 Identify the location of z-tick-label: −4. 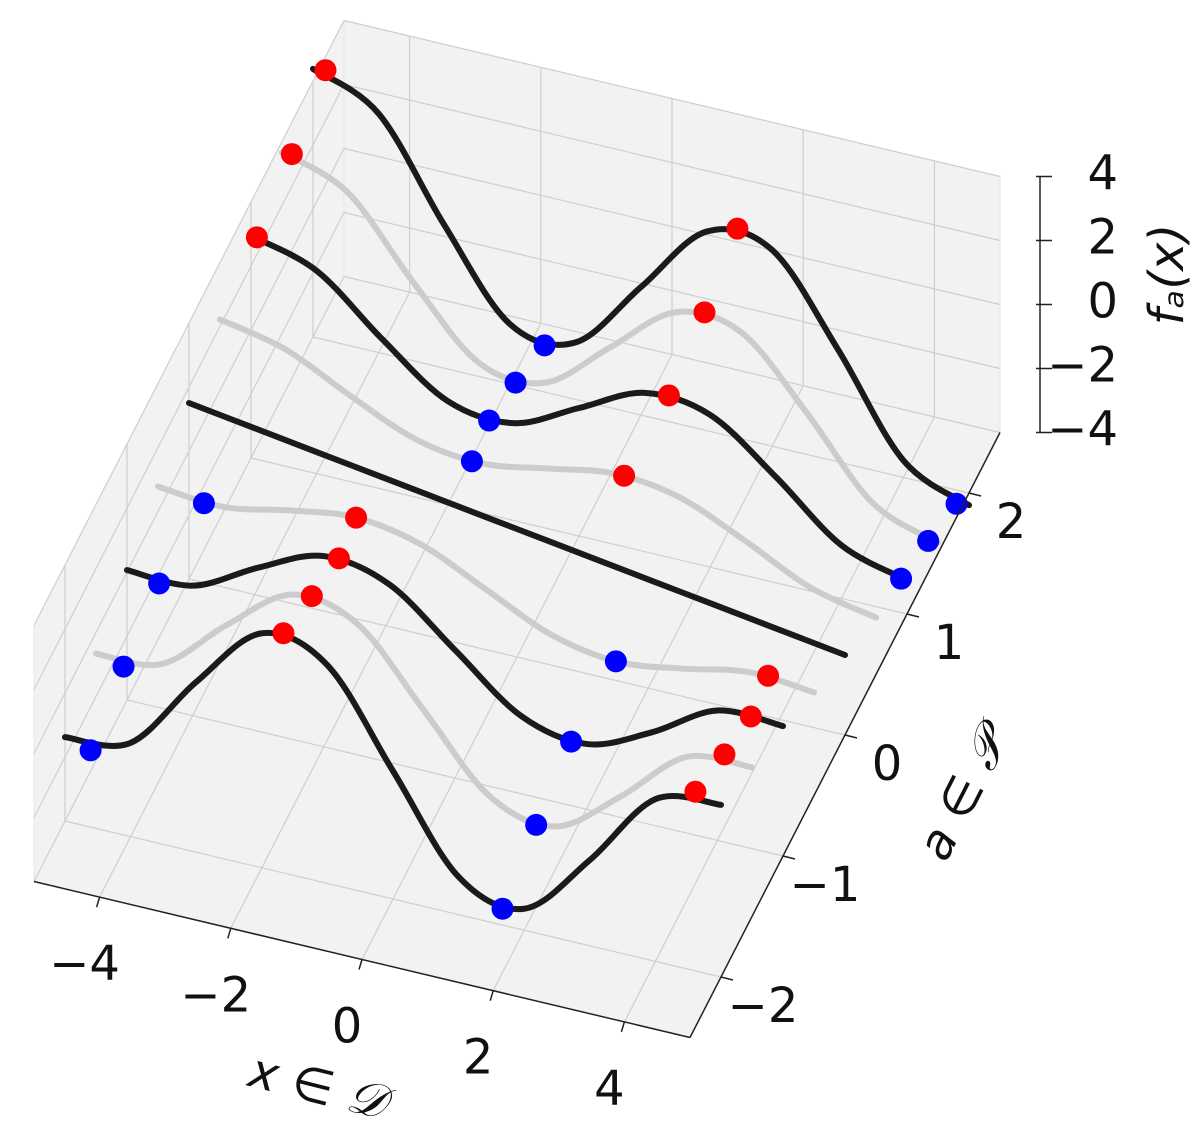
(1082, 430).